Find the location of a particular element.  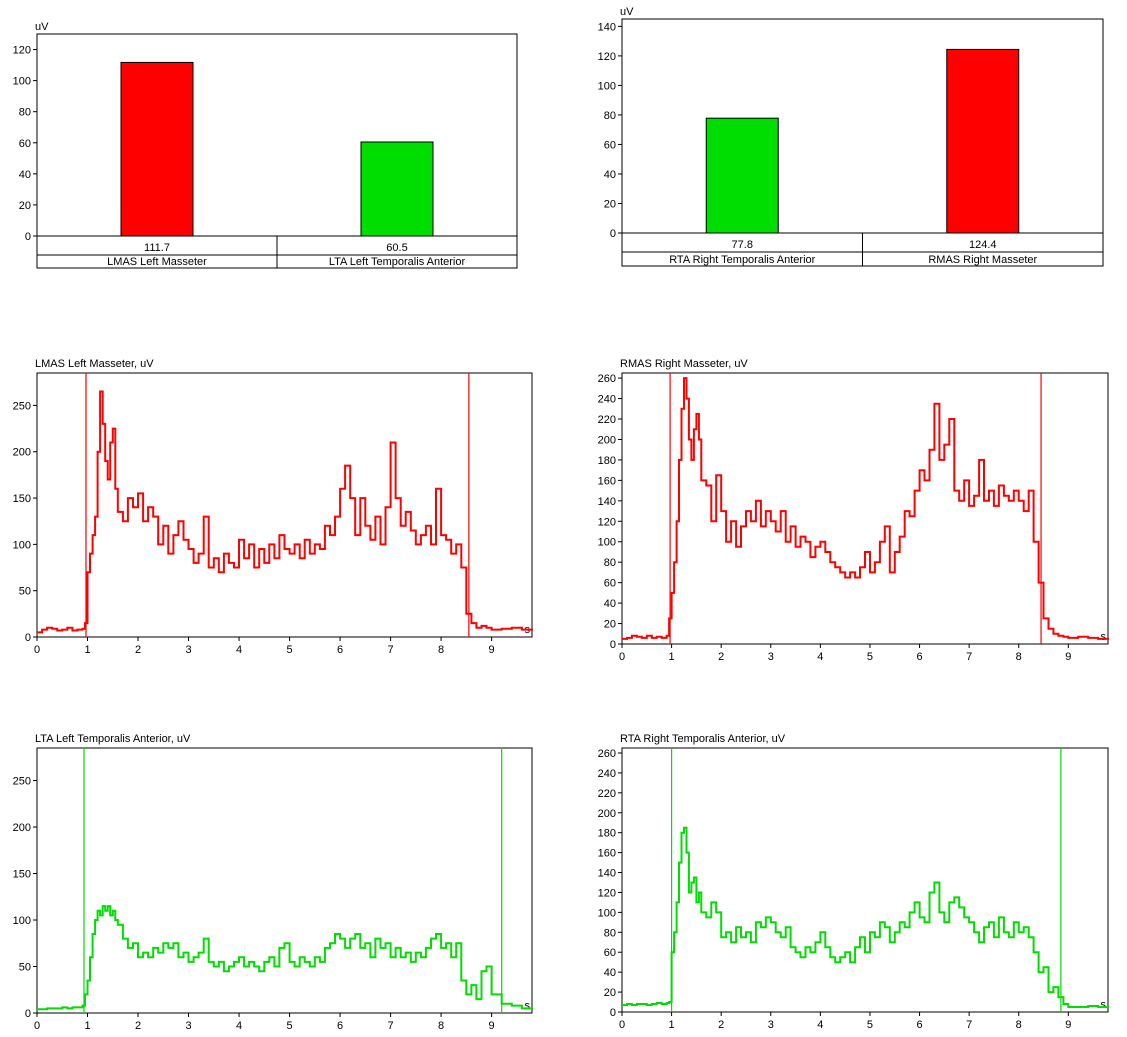

bar-value-label: 124.4 is located at coordinates (983, 245).